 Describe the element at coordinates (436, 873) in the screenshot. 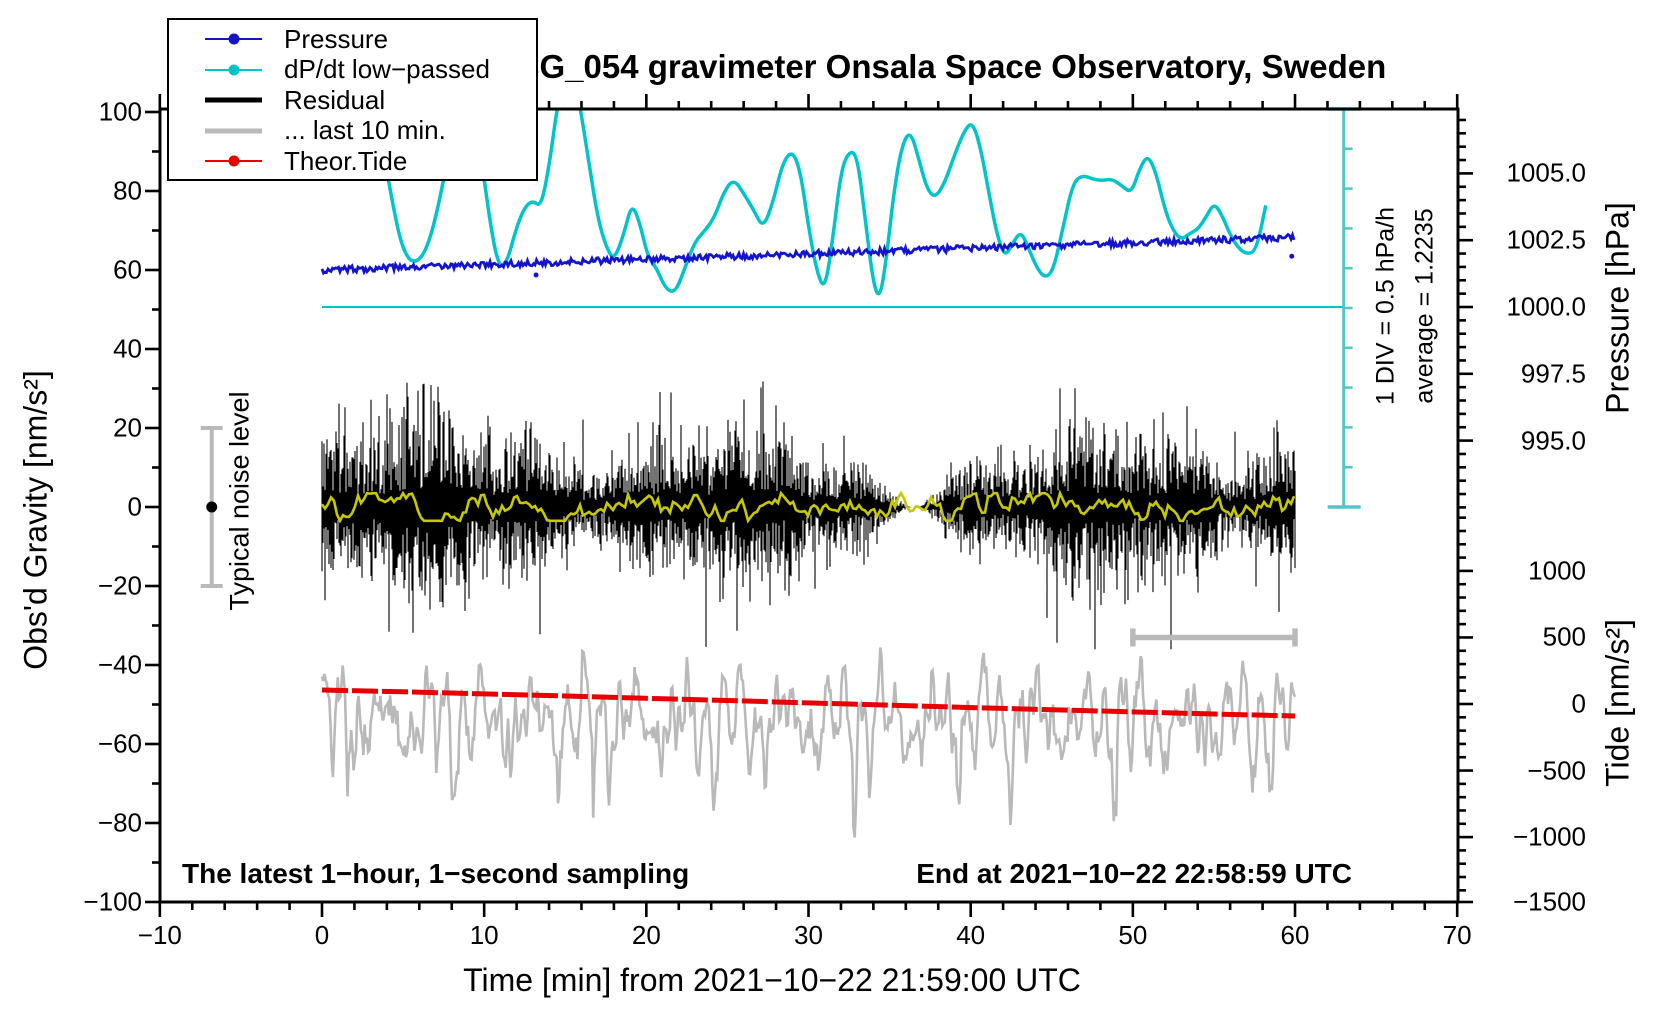

I see `sampling-note: The latest 1−hour, 1−second sampling` at that location.